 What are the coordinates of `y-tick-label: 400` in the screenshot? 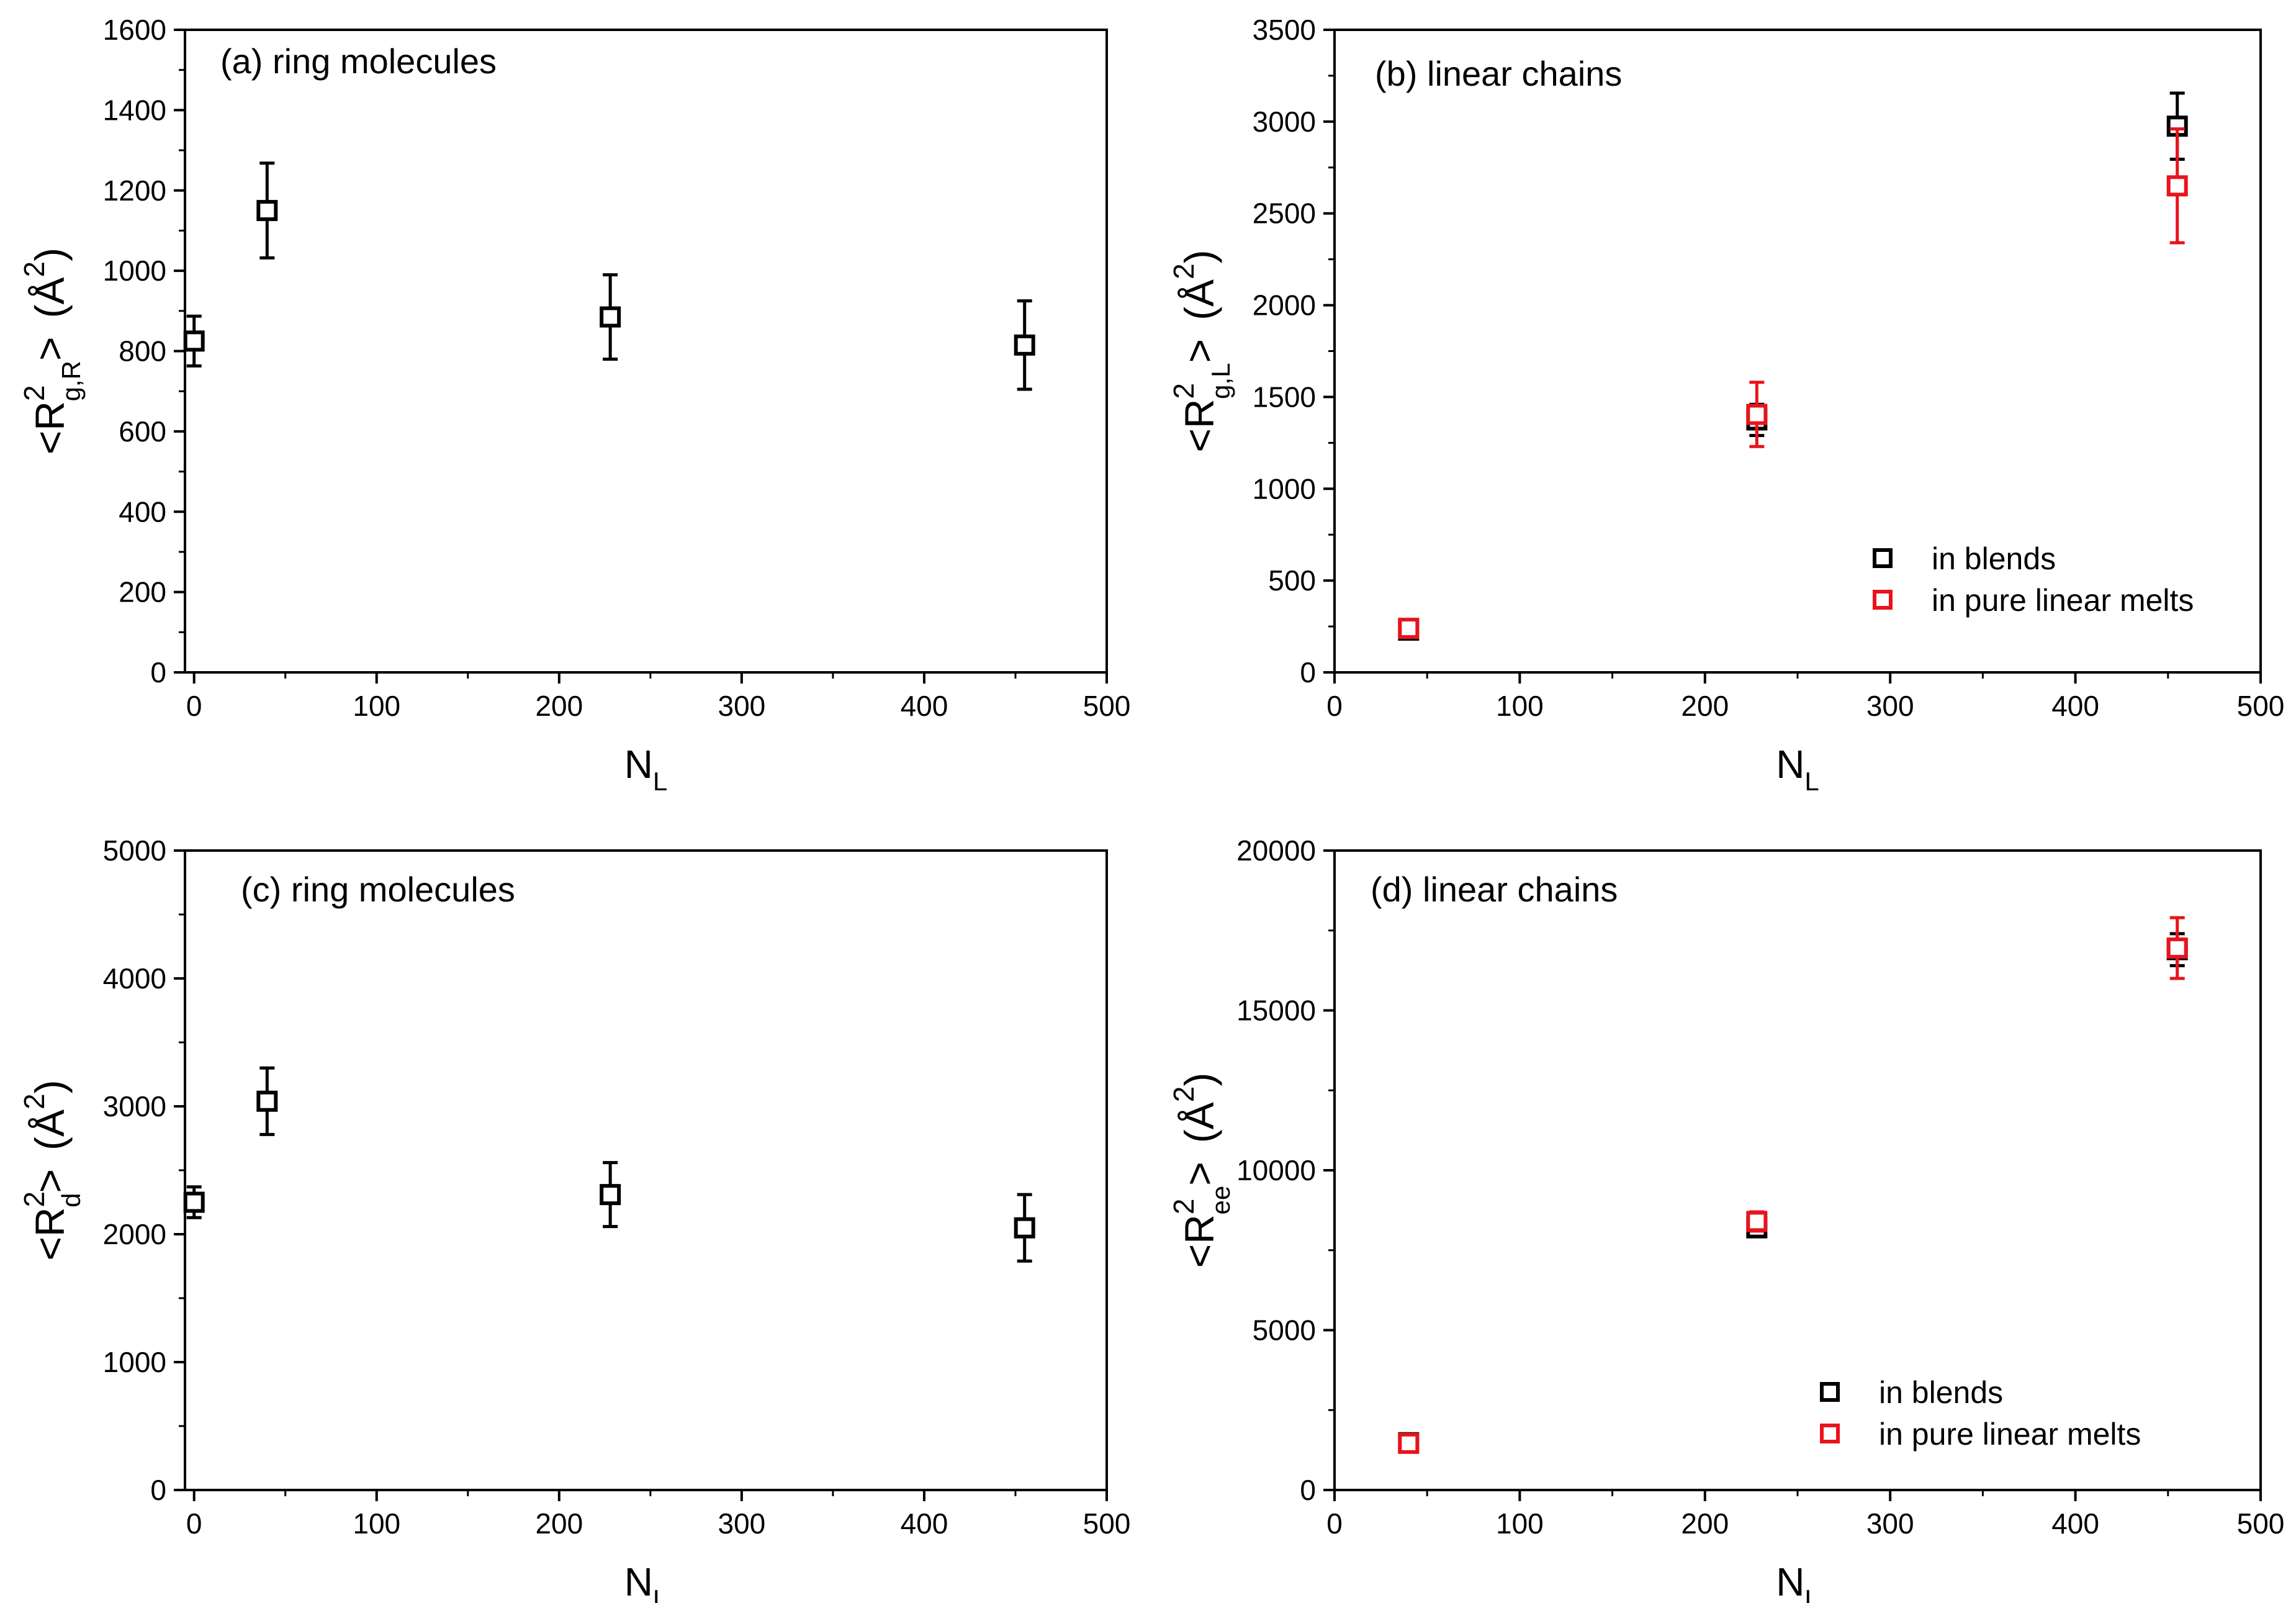 It's located at (142, 511).